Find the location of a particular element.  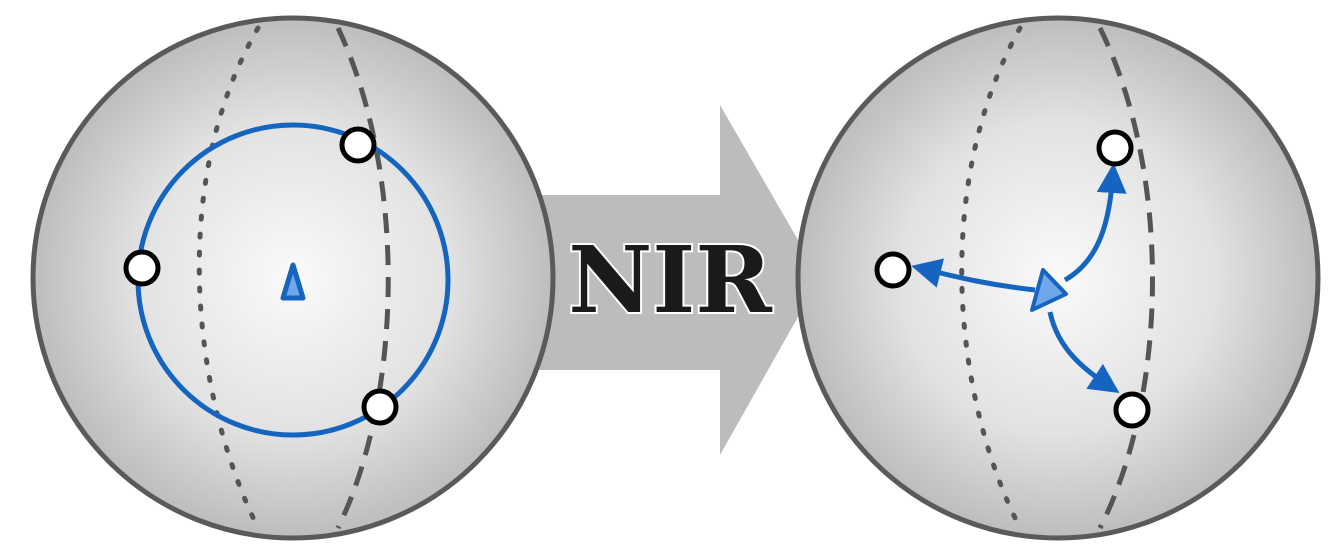

right-meridian-dashed is located at coordinates (1126, 278).